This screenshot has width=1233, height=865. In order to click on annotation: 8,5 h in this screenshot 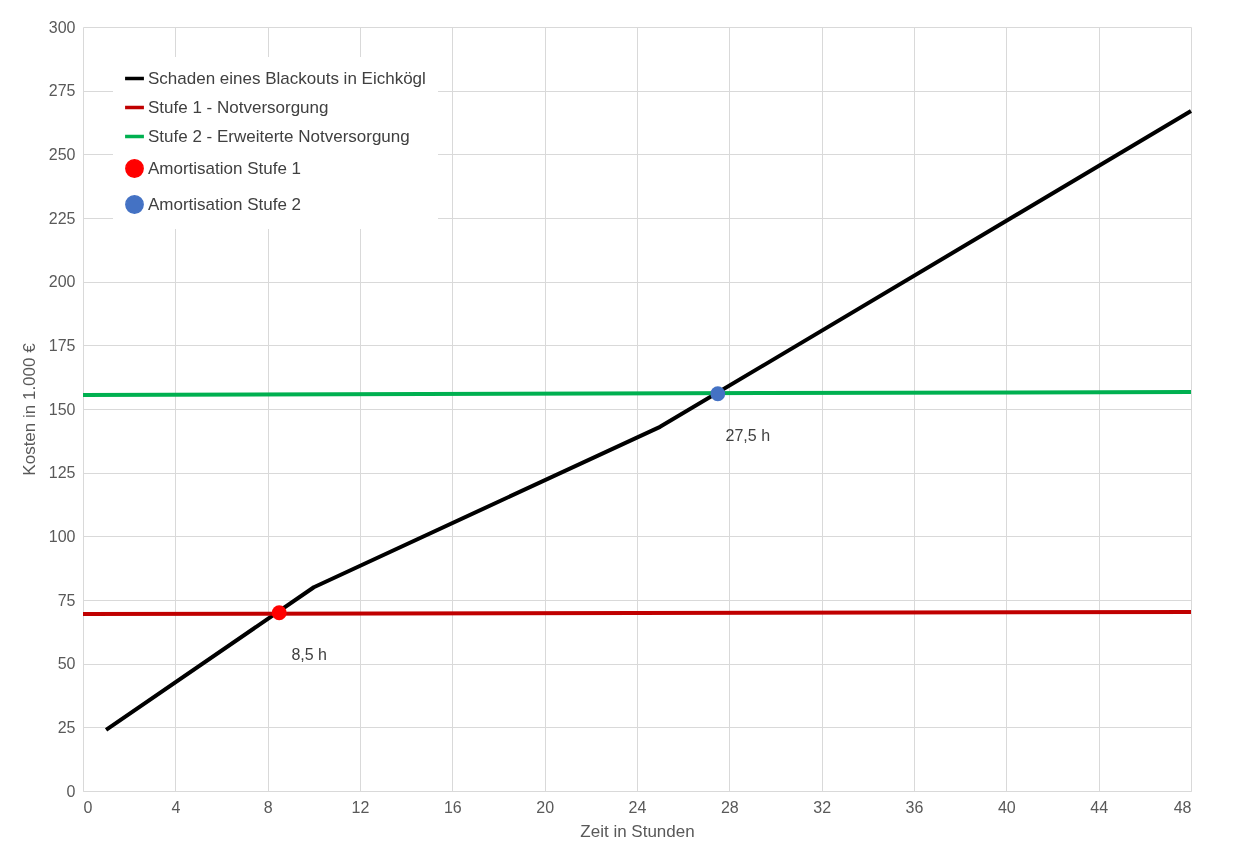, I will do `click(309, 654)`.